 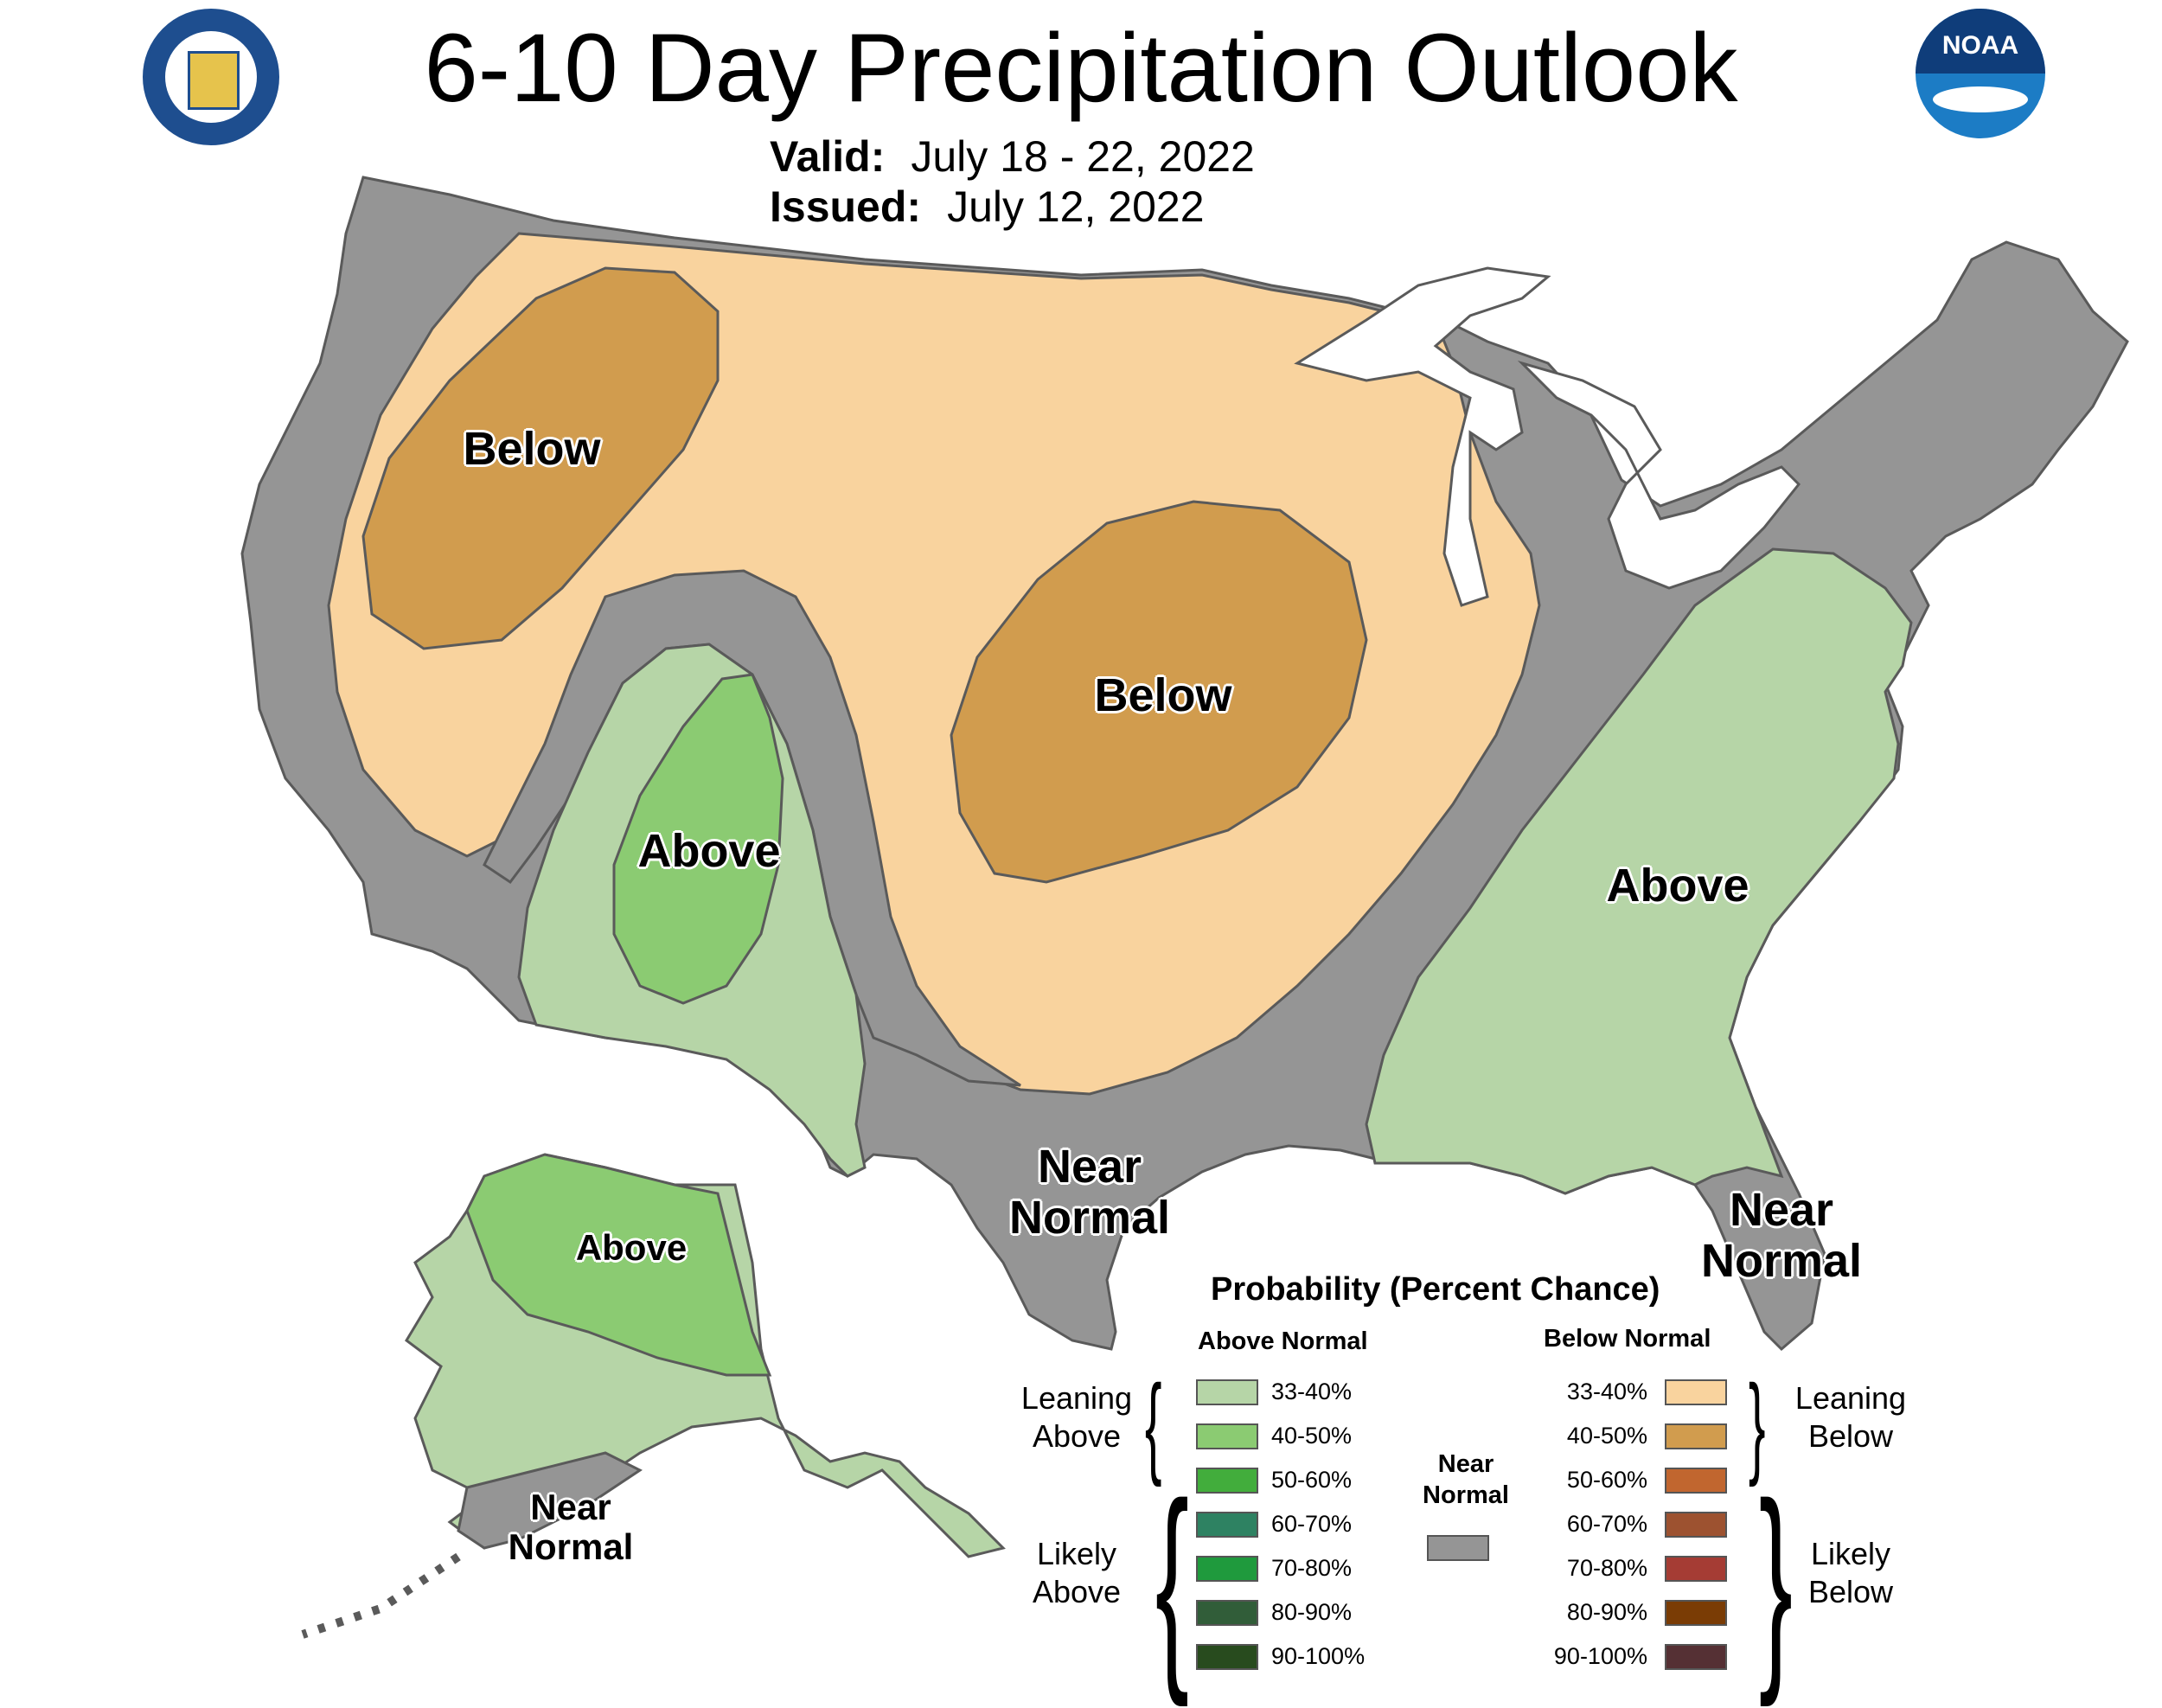 What do you see at coordinates (1435, 1289) in the screenshot?
I see `legend-title: Probability (Percent Chance)` at bounding box center [1435, 1289].